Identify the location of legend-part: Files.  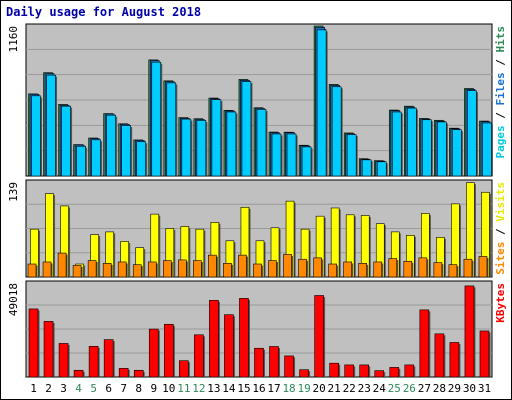
(500, 88).